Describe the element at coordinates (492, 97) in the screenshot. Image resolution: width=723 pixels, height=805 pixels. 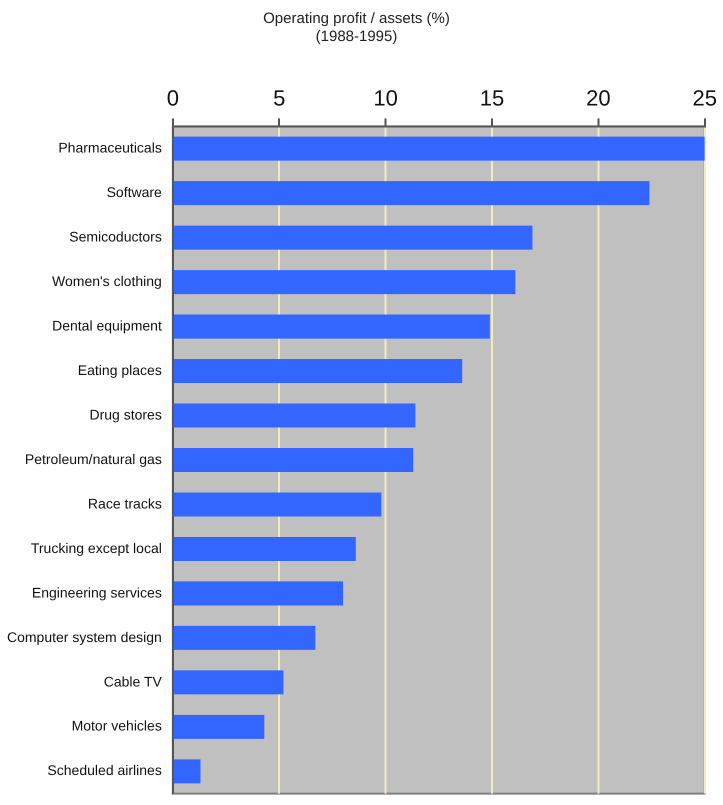
I see `x-tick-label: 15` at that location.